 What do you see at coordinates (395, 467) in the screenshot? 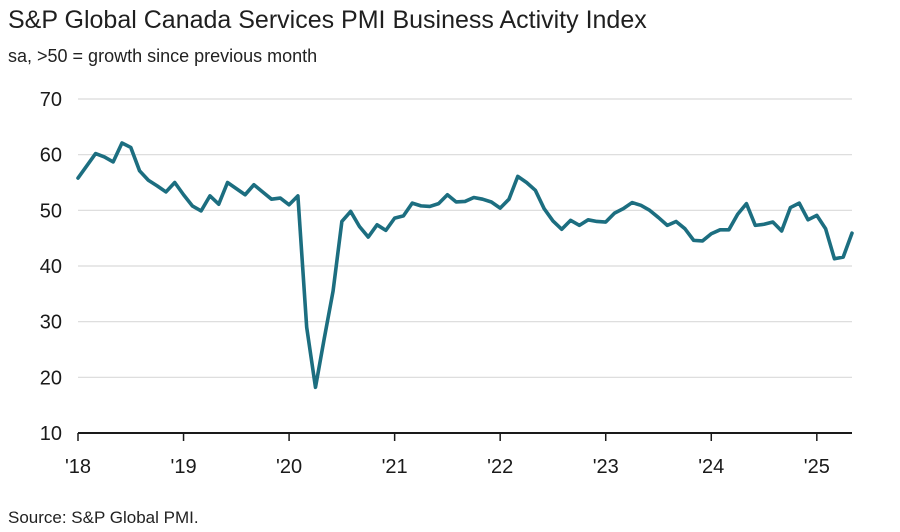
I see `x-tick-label: '21` at bounding box center [395, 467].